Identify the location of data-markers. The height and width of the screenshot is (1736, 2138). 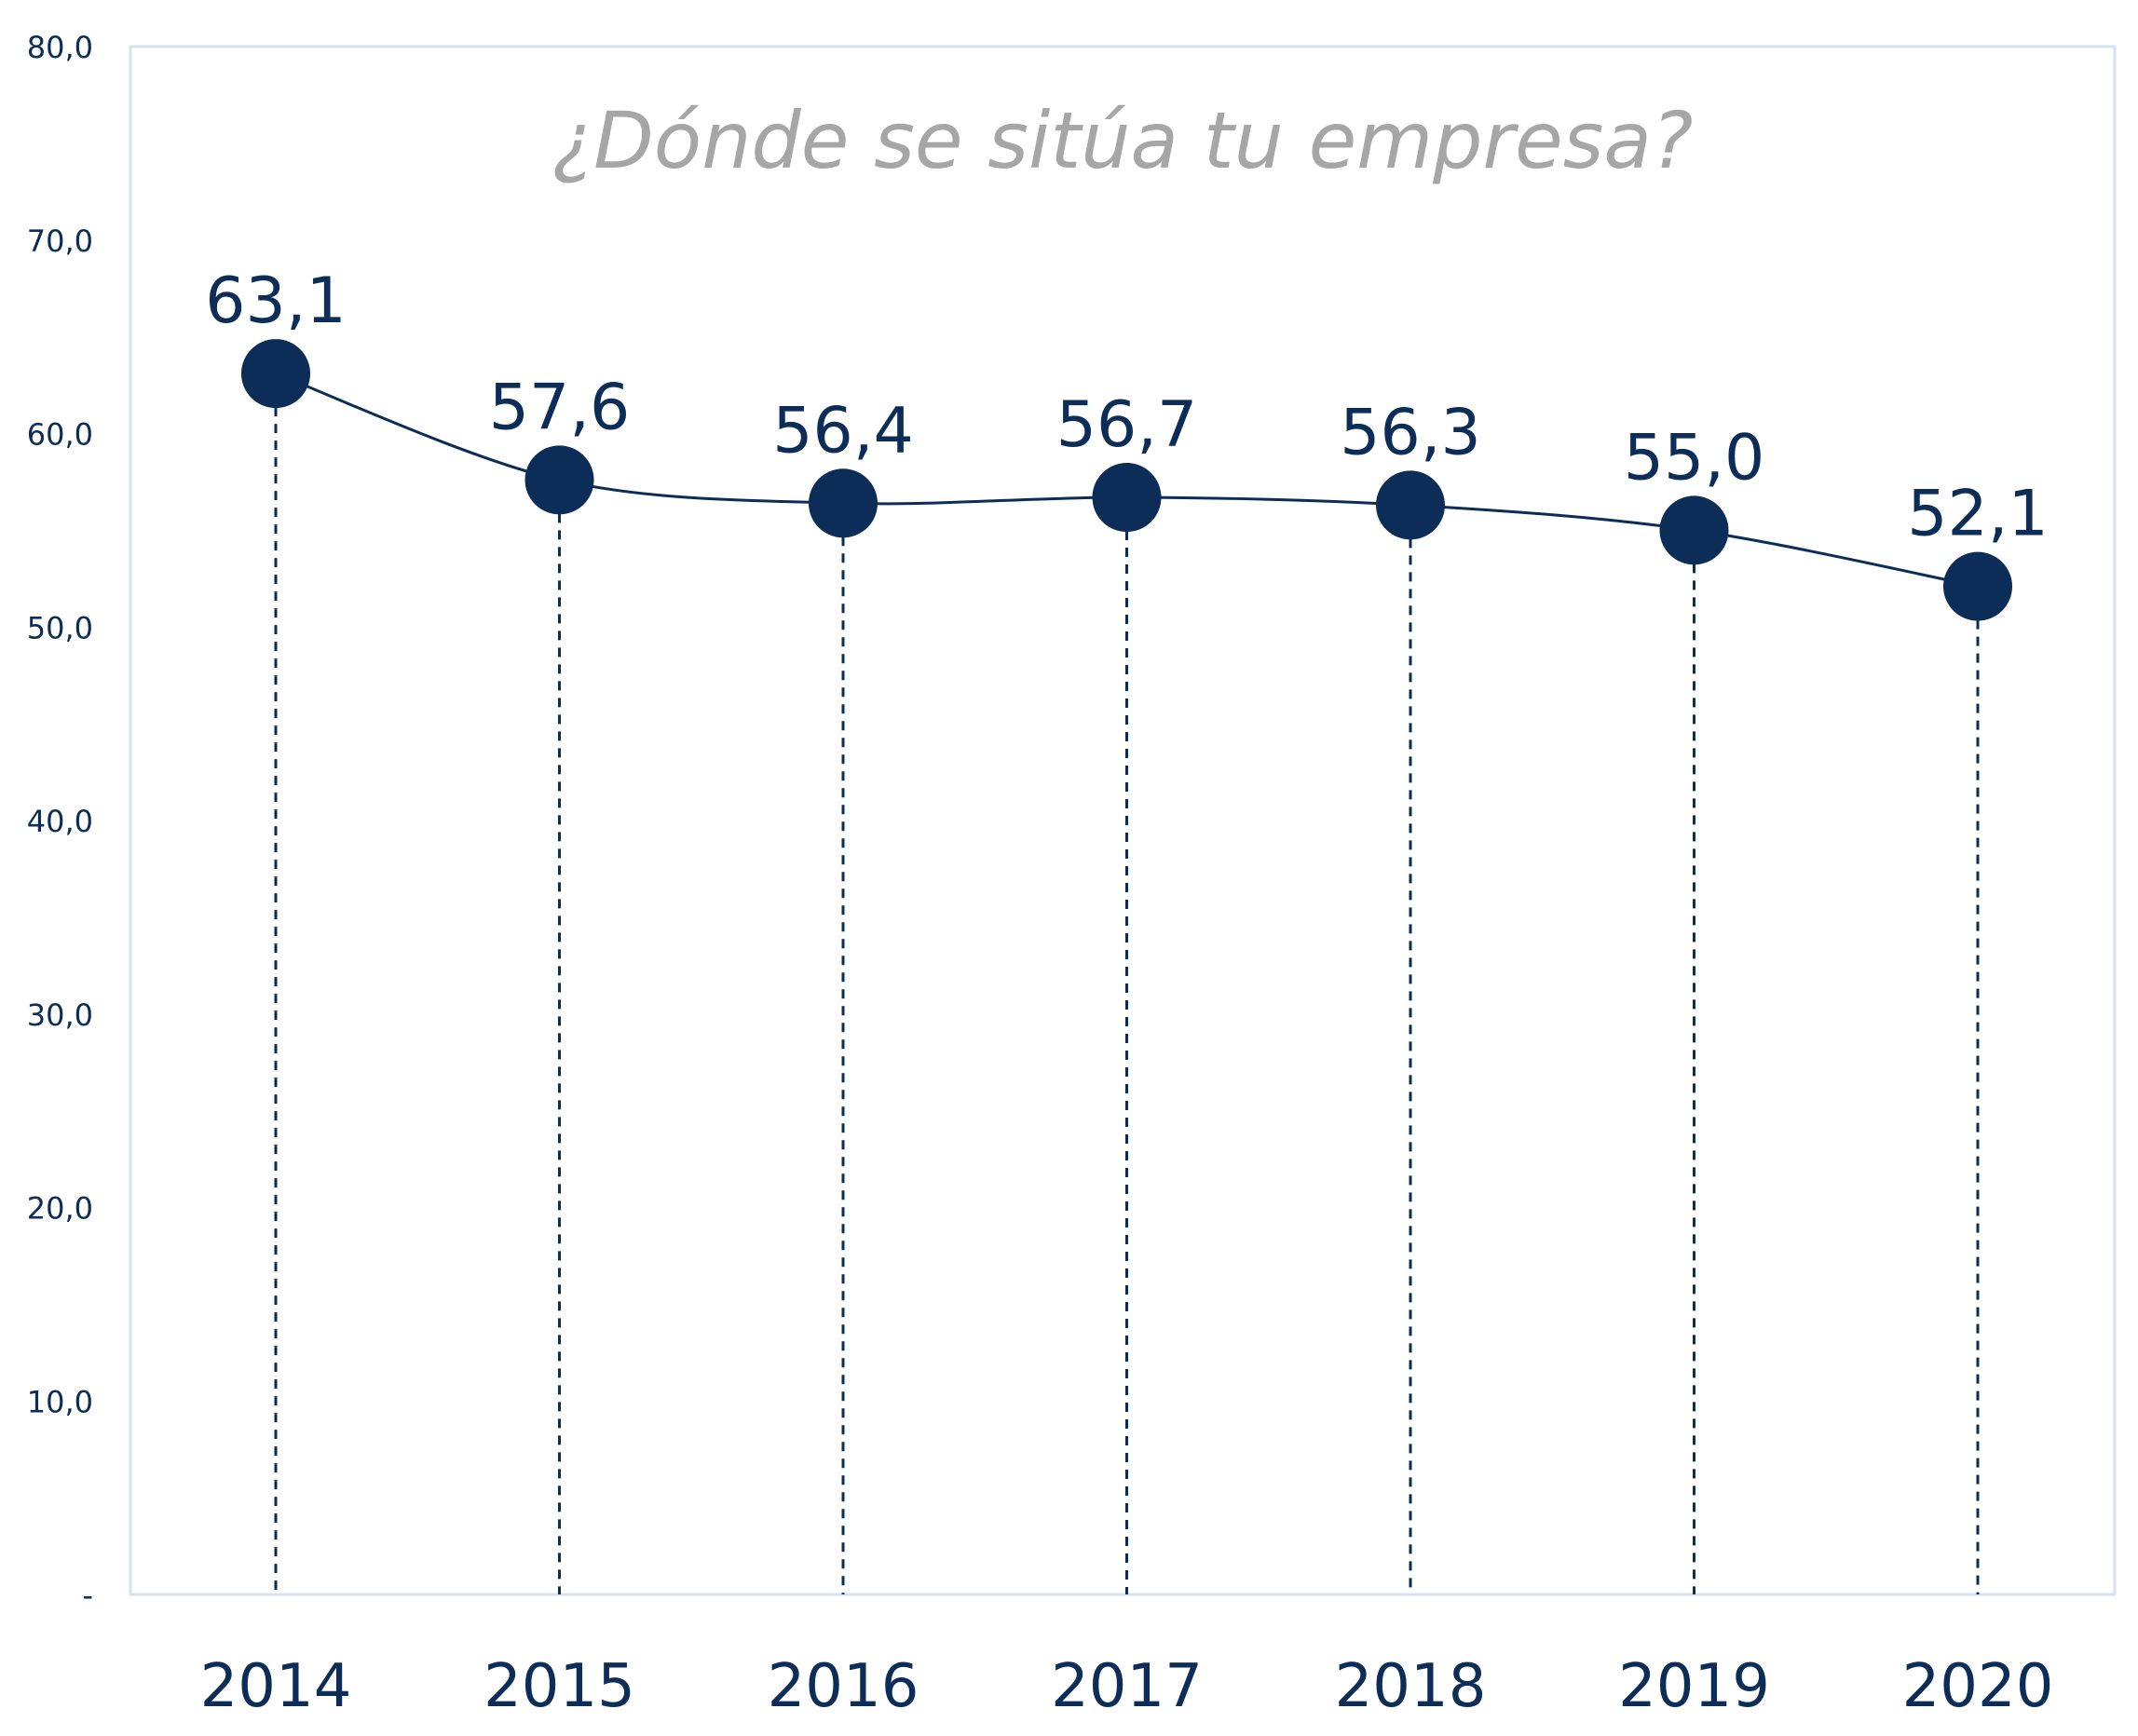
(1126, 480).